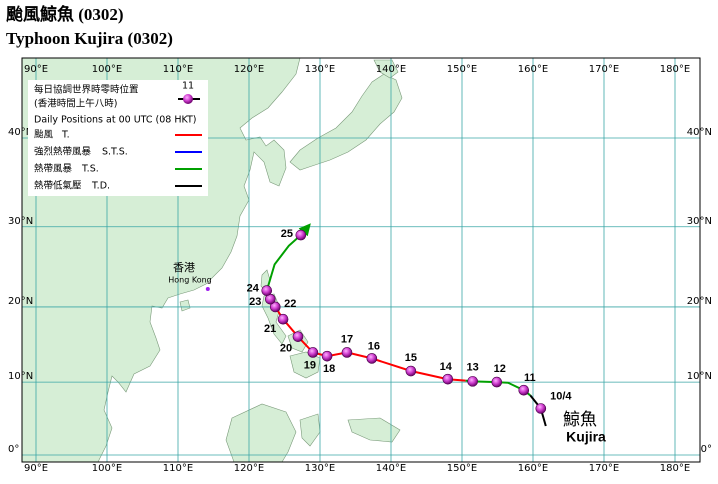  Describe the element at coordinates (699, 301) in the screenshot. I see `lat-label-right: 20°N` at that location.